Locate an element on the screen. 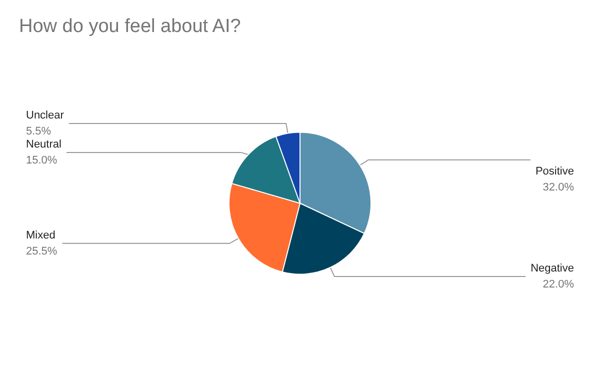 The height and width of the screenshot is (371, 600). slice-label: Mixed is located at coordinates (41, 235).